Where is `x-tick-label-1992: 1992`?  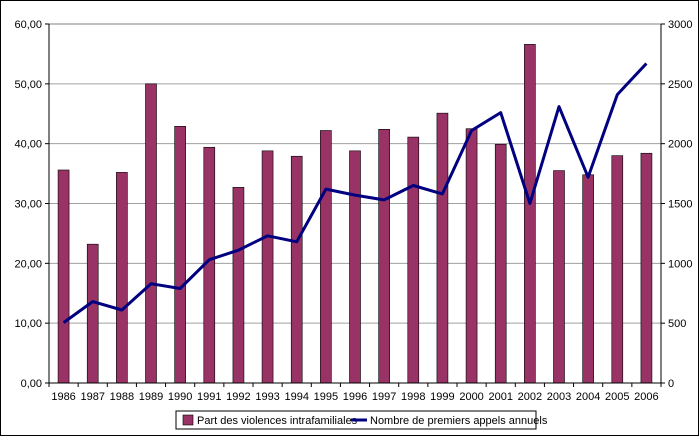
x-tick-label-1992: 1992 is located at coordinates (238, 397).